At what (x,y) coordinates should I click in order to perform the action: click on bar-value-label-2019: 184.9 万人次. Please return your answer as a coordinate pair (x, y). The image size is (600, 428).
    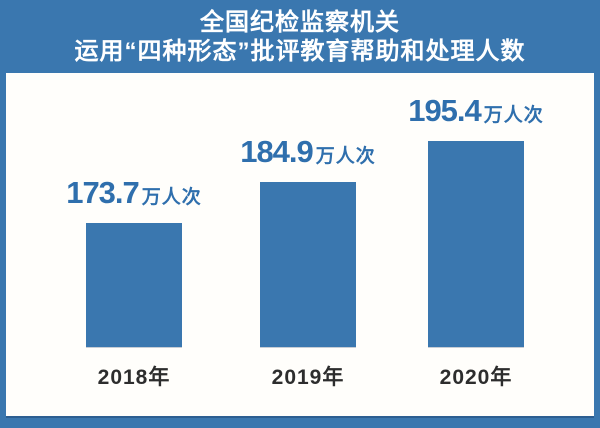
    Looking at the image, I should click on (308, 152).